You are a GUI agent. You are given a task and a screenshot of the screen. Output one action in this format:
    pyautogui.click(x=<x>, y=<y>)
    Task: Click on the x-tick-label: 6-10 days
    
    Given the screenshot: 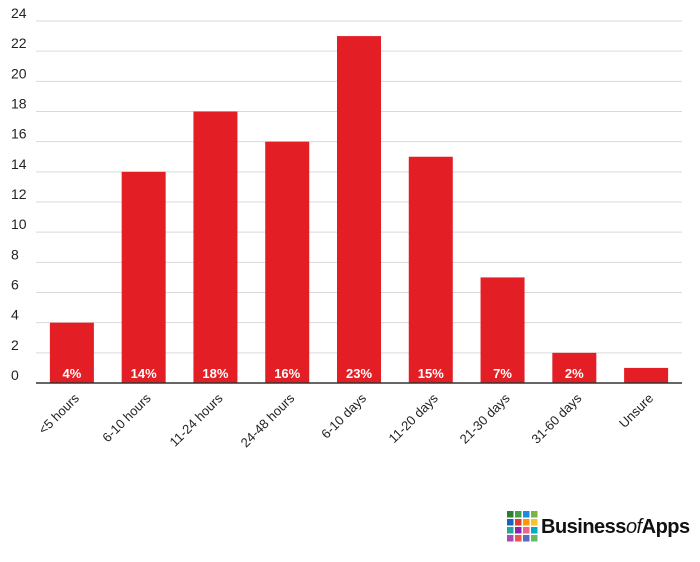 What is the action you would take?
    pyautogui.click(x=343, y=415)
    